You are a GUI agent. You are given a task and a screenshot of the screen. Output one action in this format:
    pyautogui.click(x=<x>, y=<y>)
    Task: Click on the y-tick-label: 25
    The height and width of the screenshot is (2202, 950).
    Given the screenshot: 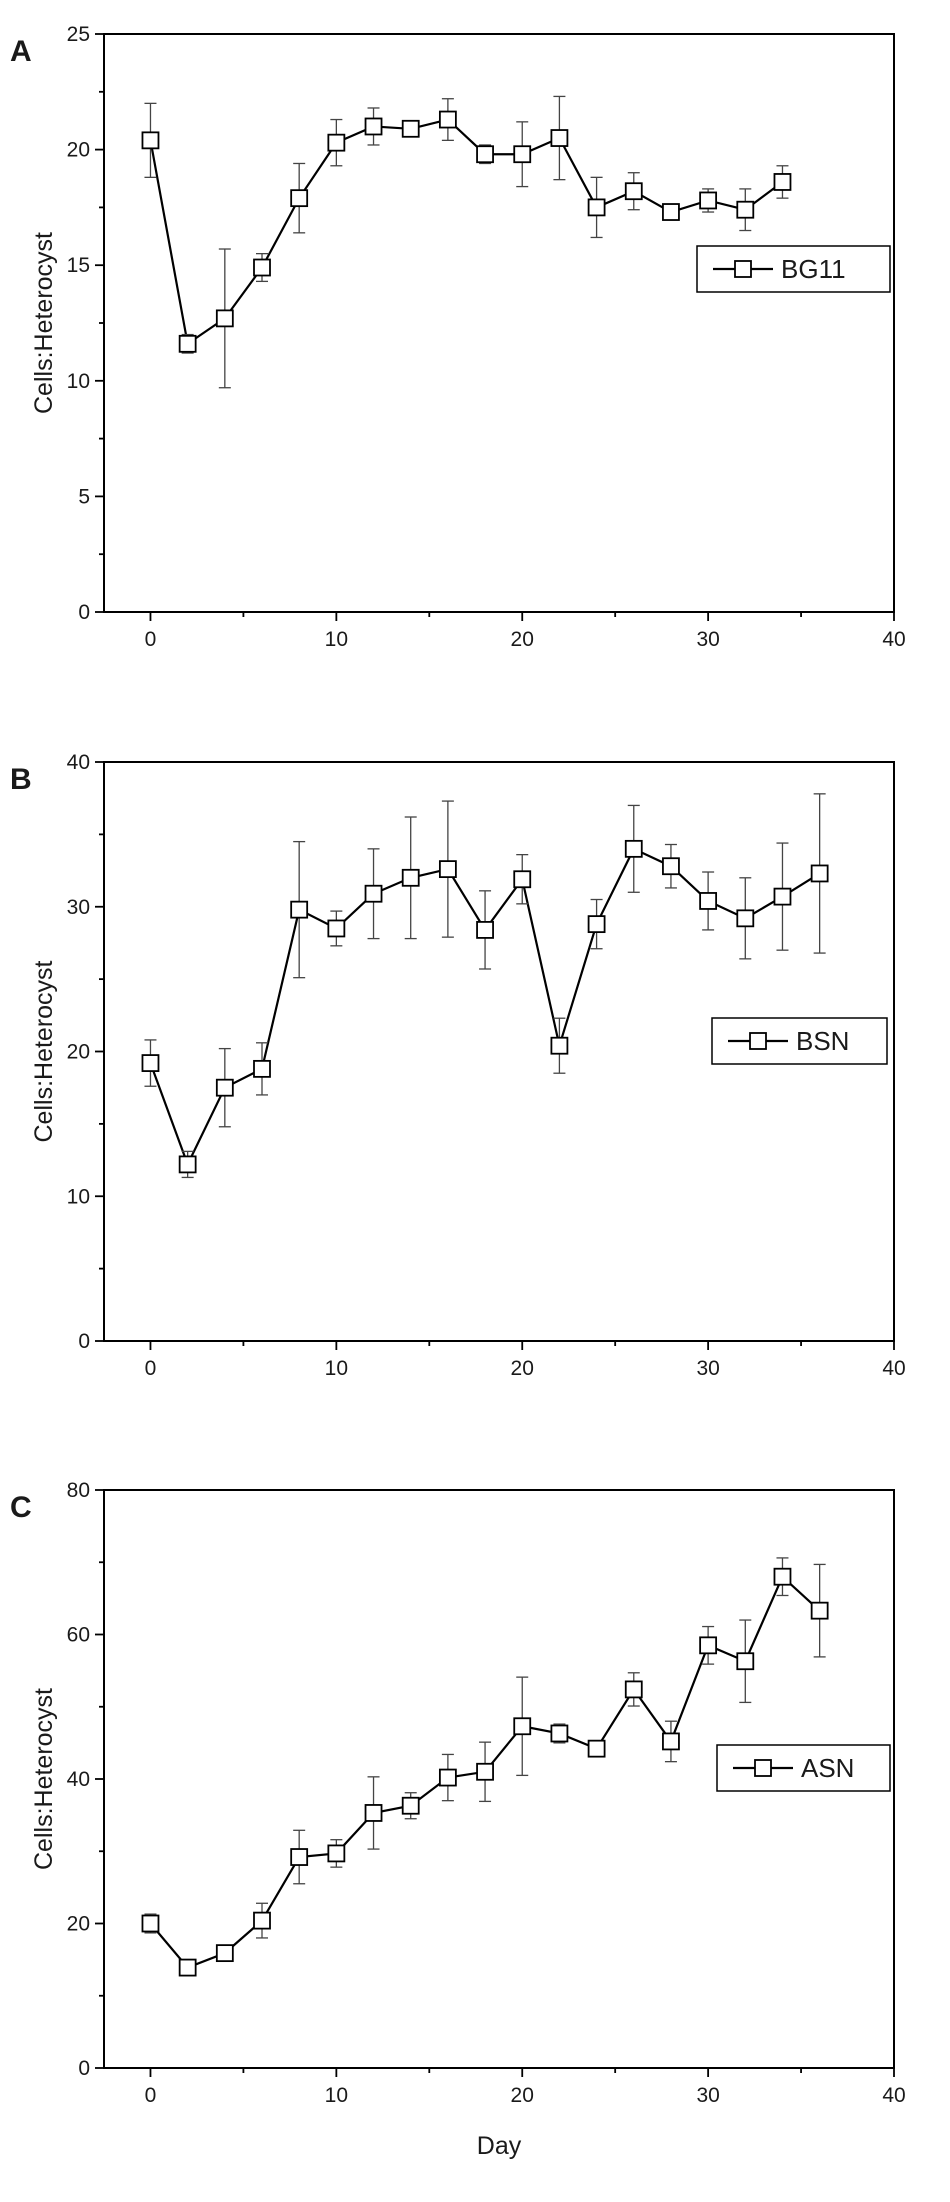 What is the action you would take?
    pyautogui.click(x=78, y=34)
    